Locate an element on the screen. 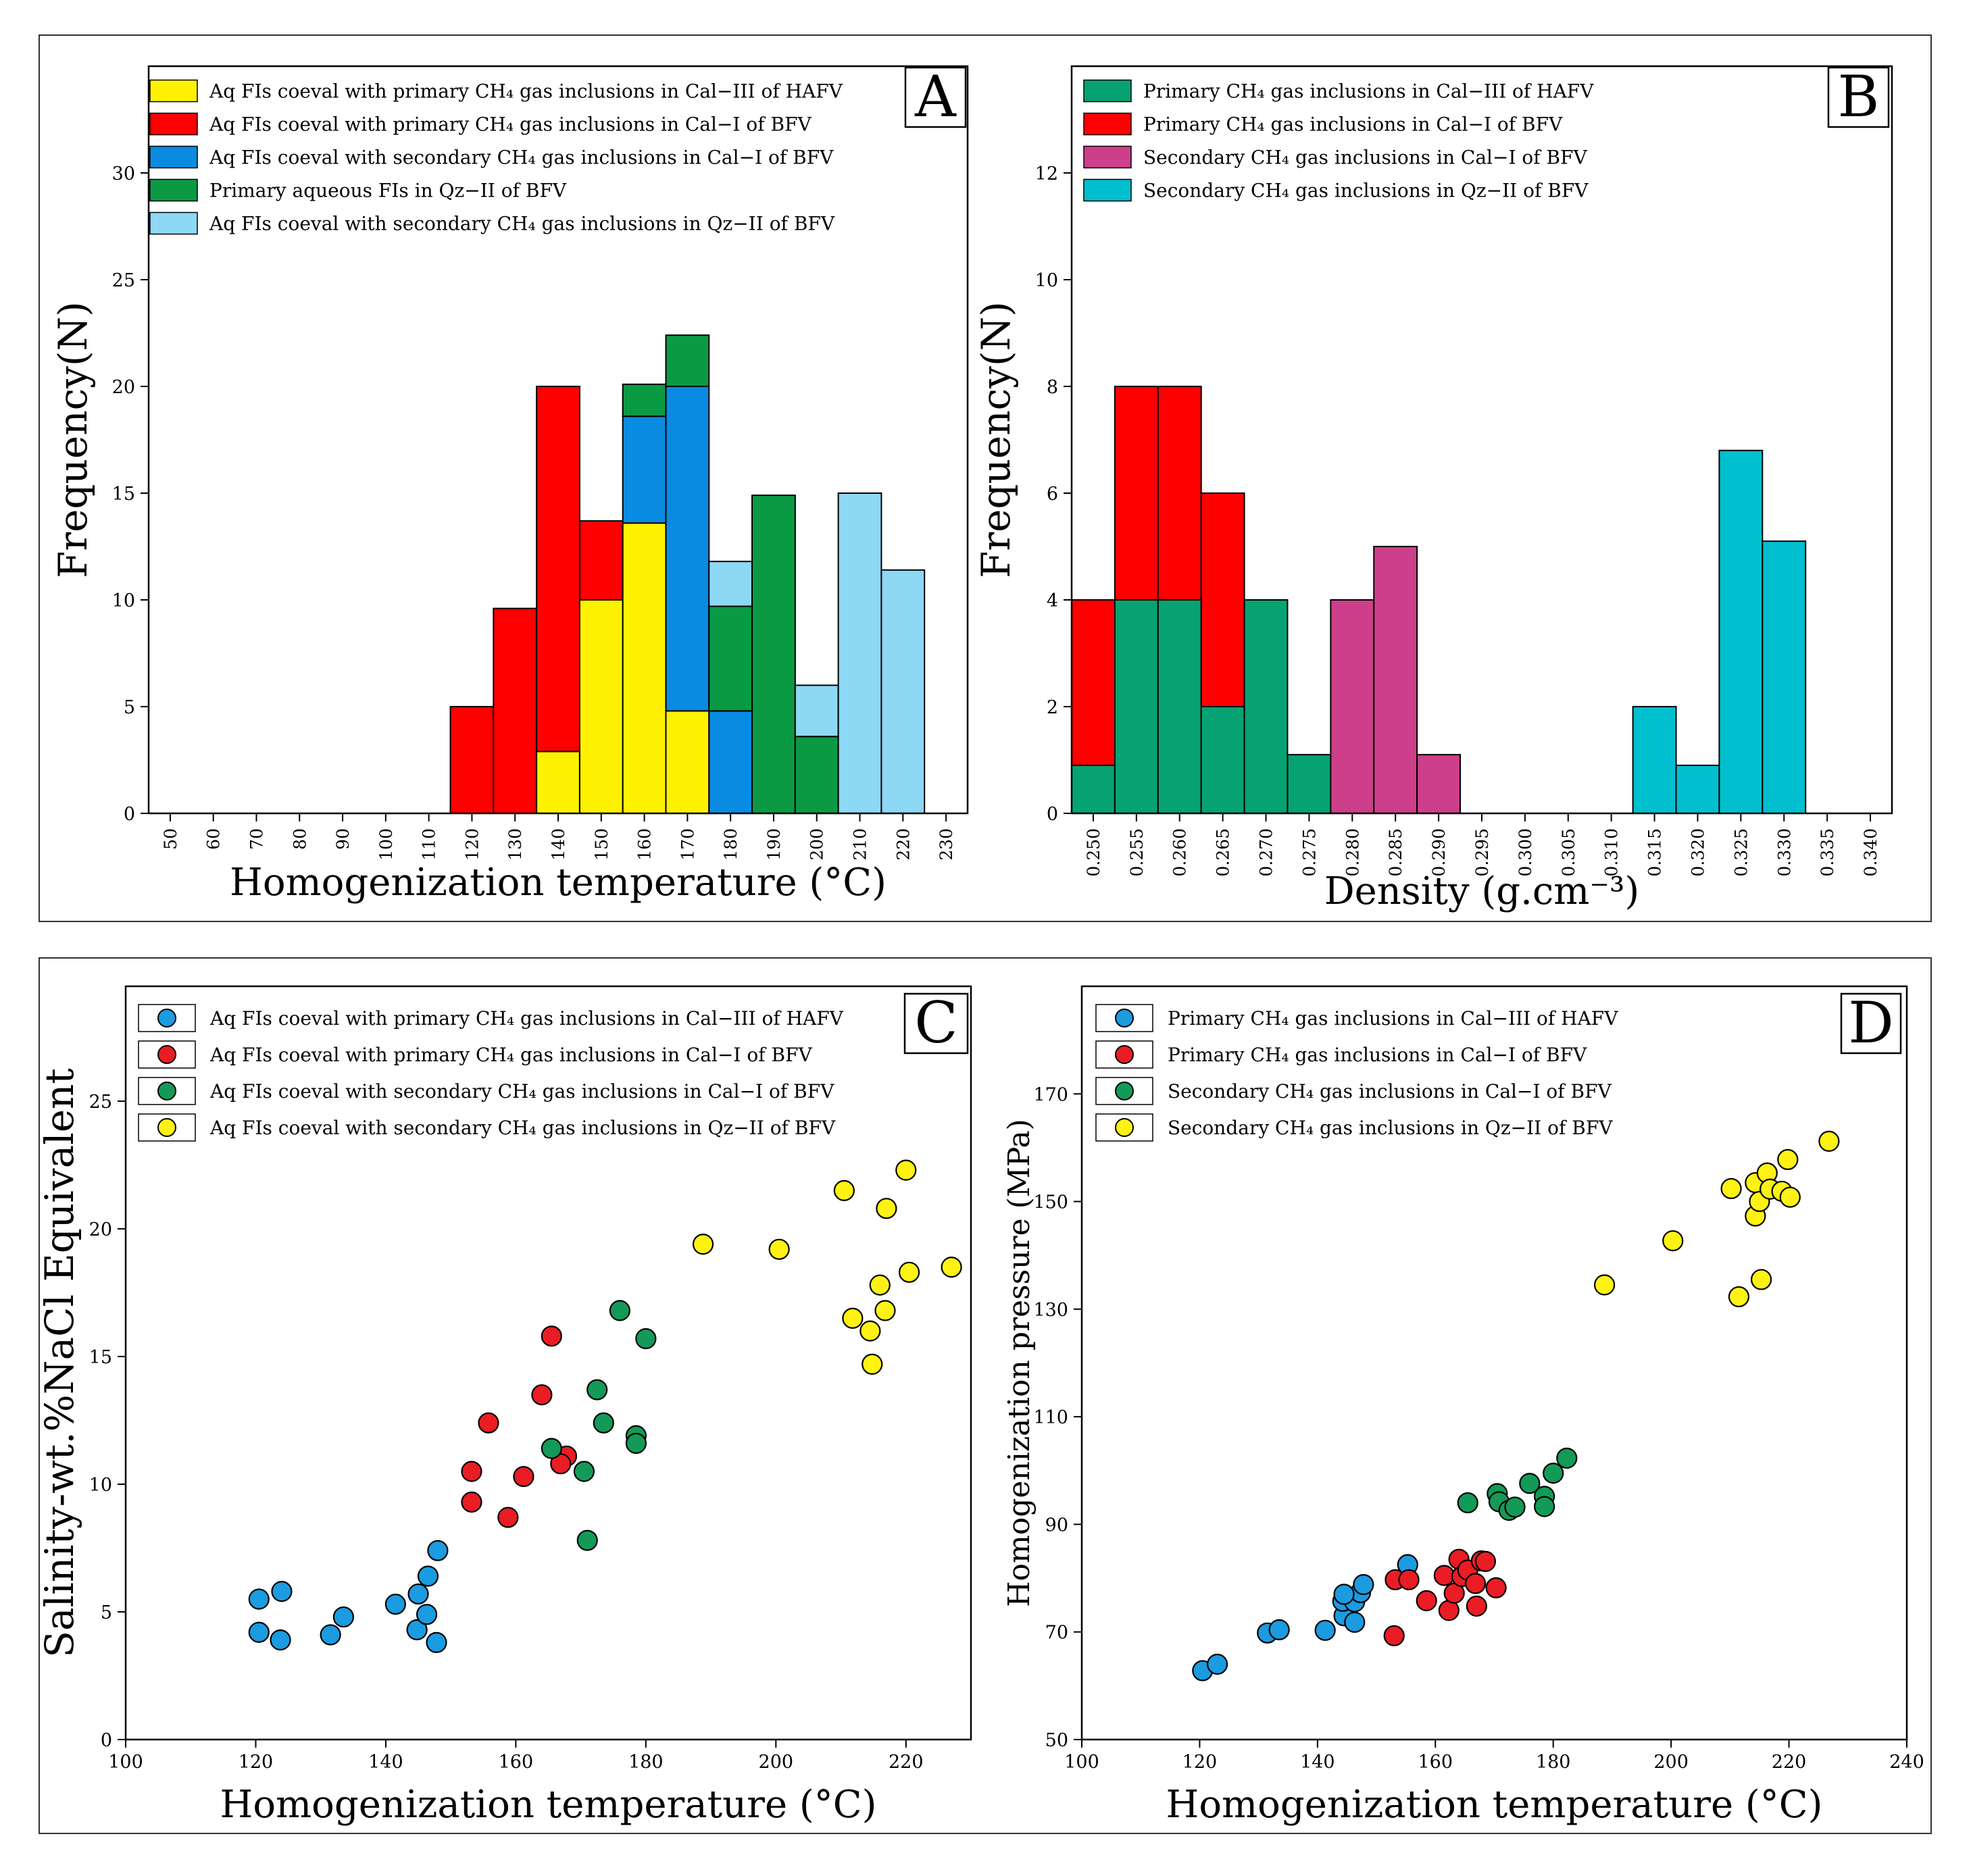 Image resolution: width=1971 pixels, height=1876 pixels. x-tick-label: 0.330 is located at coordinates (1784, 852).